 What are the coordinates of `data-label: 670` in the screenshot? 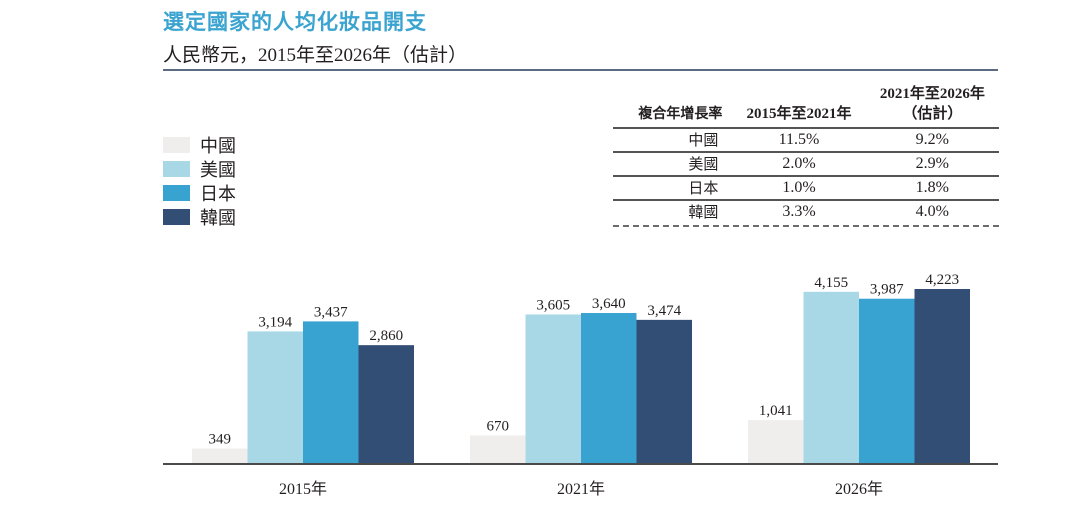 It's located at (498, 426).